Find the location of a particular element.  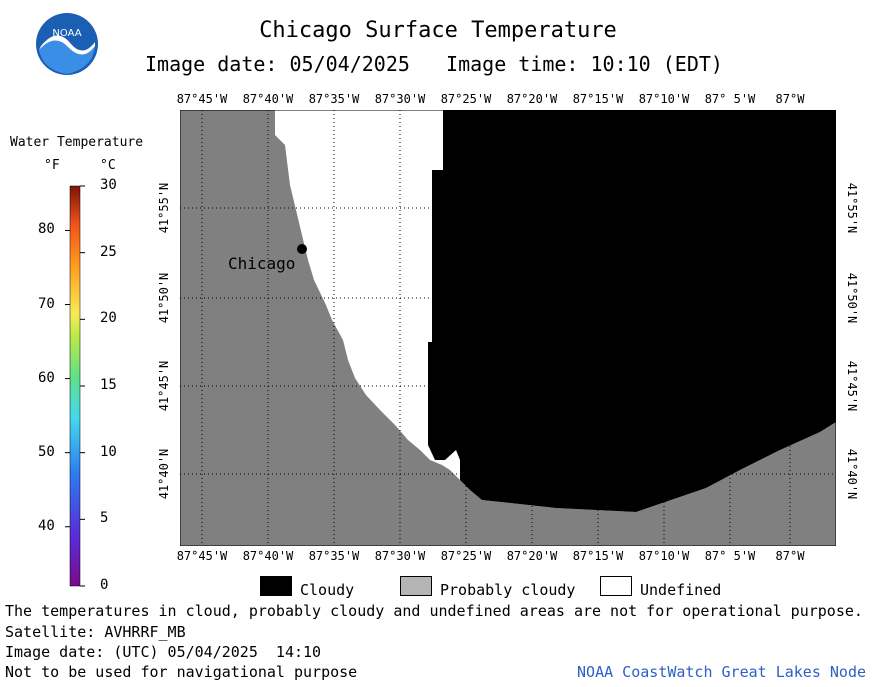

lon-label-bottom: 87°25'W is located at coordinates (466, 556).